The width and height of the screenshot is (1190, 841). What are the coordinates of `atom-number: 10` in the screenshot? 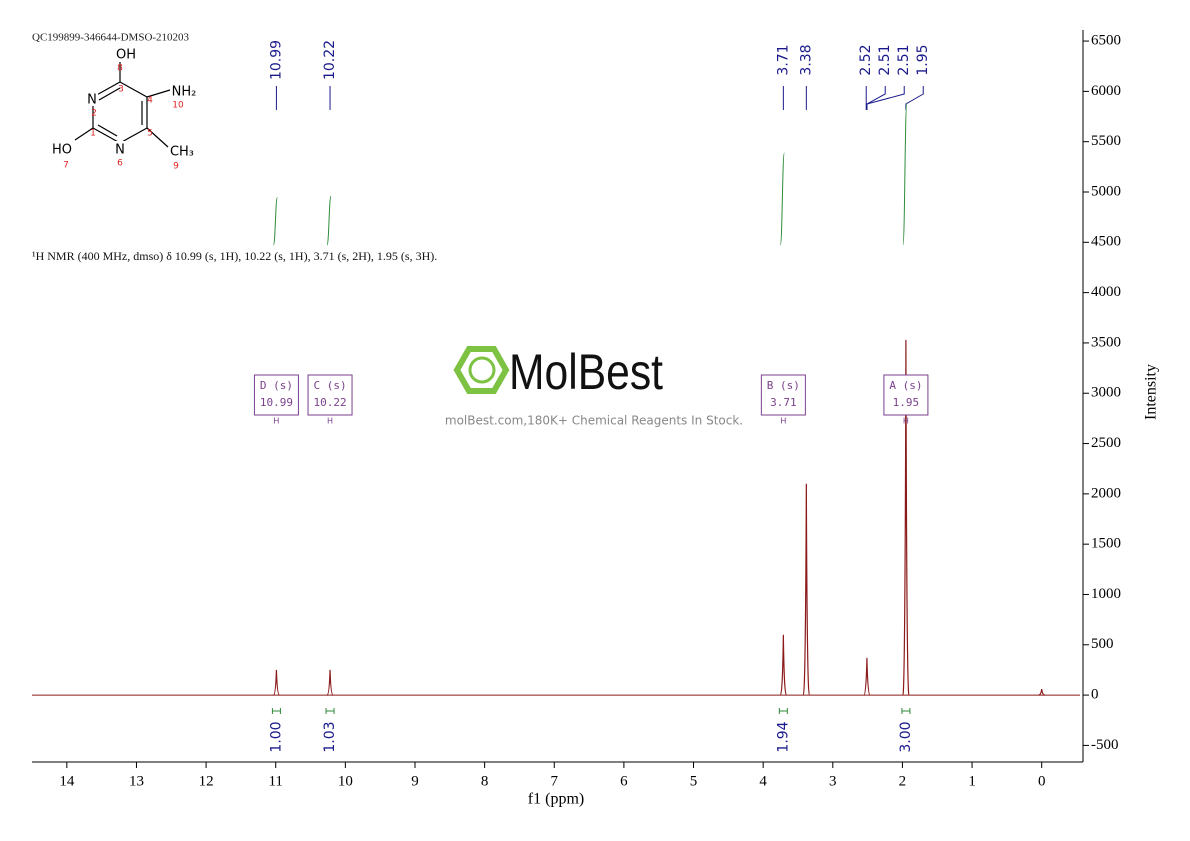 It's located at (178, 106).